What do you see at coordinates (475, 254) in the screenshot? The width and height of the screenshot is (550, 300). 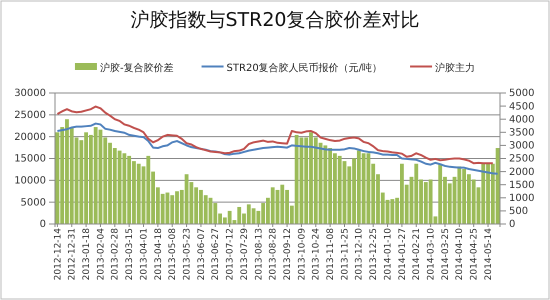 I see `x-tick-label: 2014-04-25` at bounding box center [475, 254].